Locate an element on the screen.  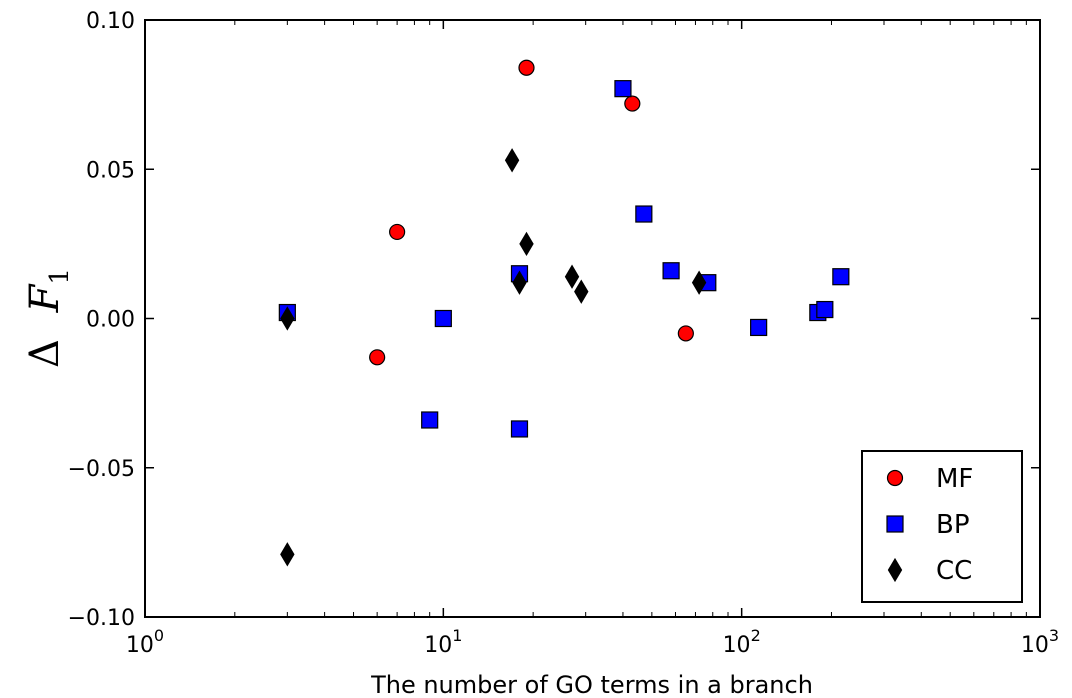
svg-text: Δ F1 is located at coordinates (48, 318).